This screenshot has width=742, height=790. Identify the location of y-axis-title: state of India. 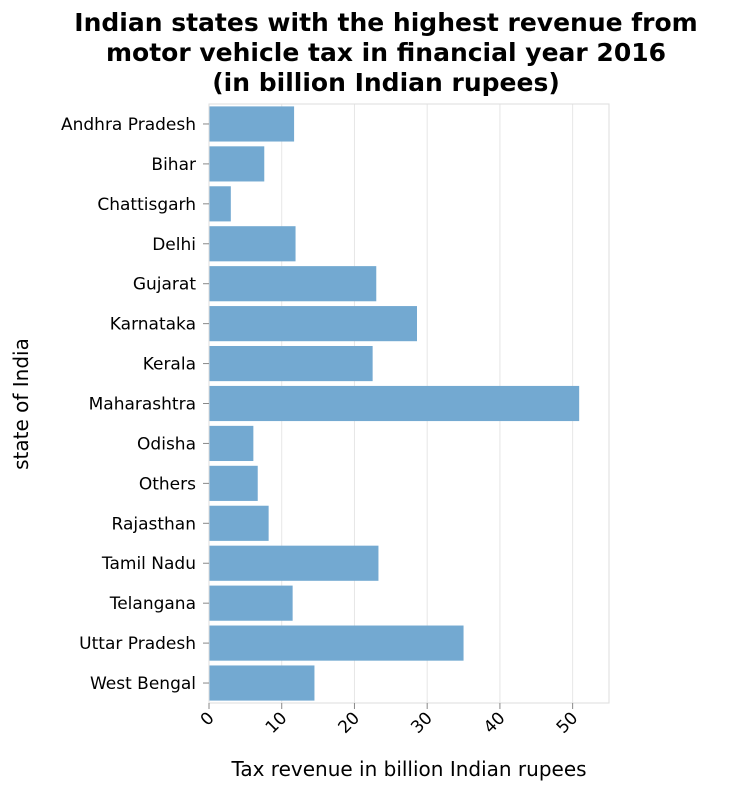
(21, 404).